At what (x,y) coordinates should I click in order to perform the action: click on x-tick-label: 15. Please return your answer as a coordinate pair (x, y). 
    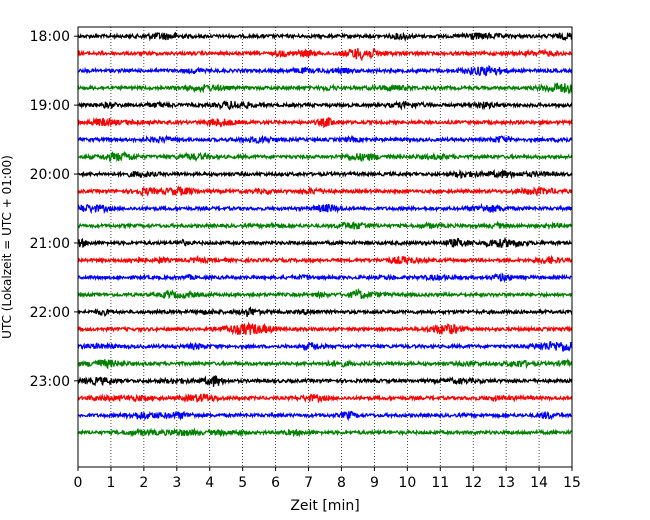
    Looking at the image, I should click on (572, 483).